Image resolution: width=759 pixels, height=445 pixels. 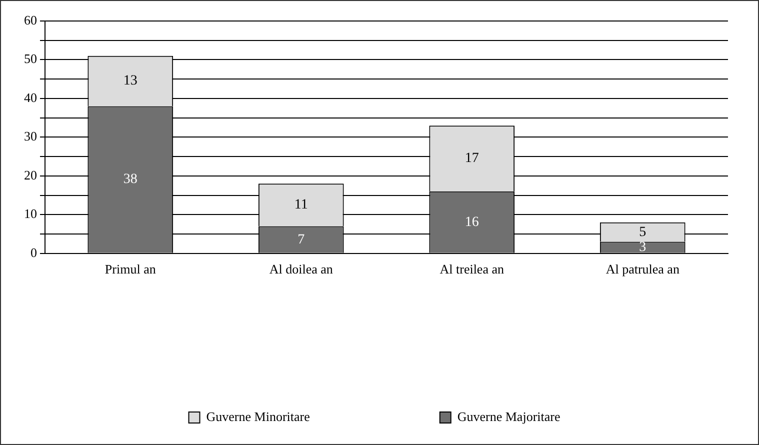 I want to click on data-label: 17, so click(x=471, y=158).